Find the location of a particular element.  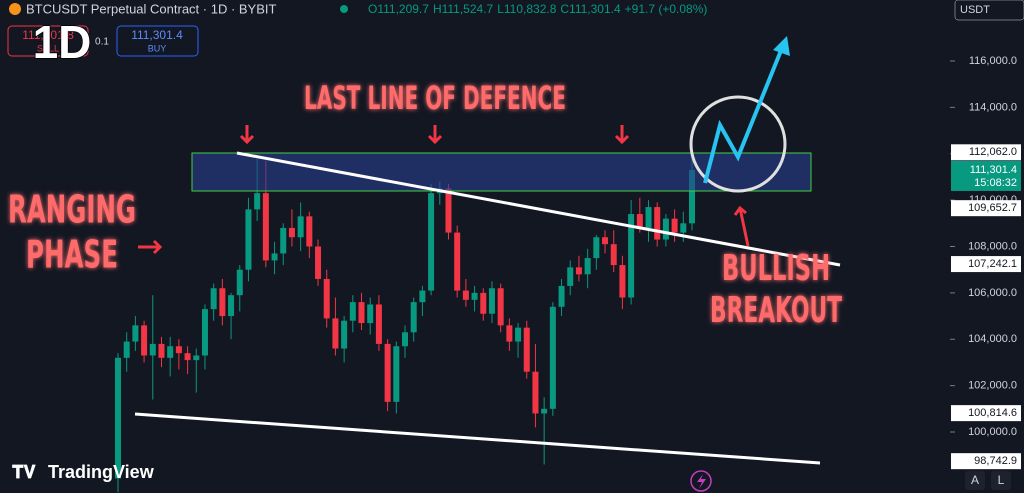

symbol: BTCUSDT Perpetual Contract · 1D · BYBIT is located at coordinates (151, 8).